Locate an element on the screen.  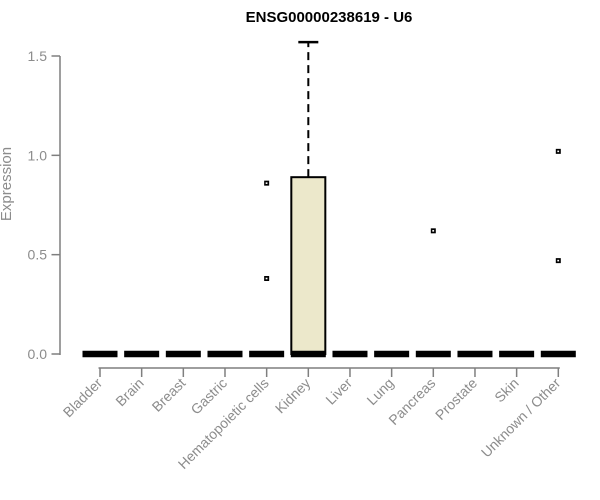
boxplot-brain is located at coordinates (142, 354).